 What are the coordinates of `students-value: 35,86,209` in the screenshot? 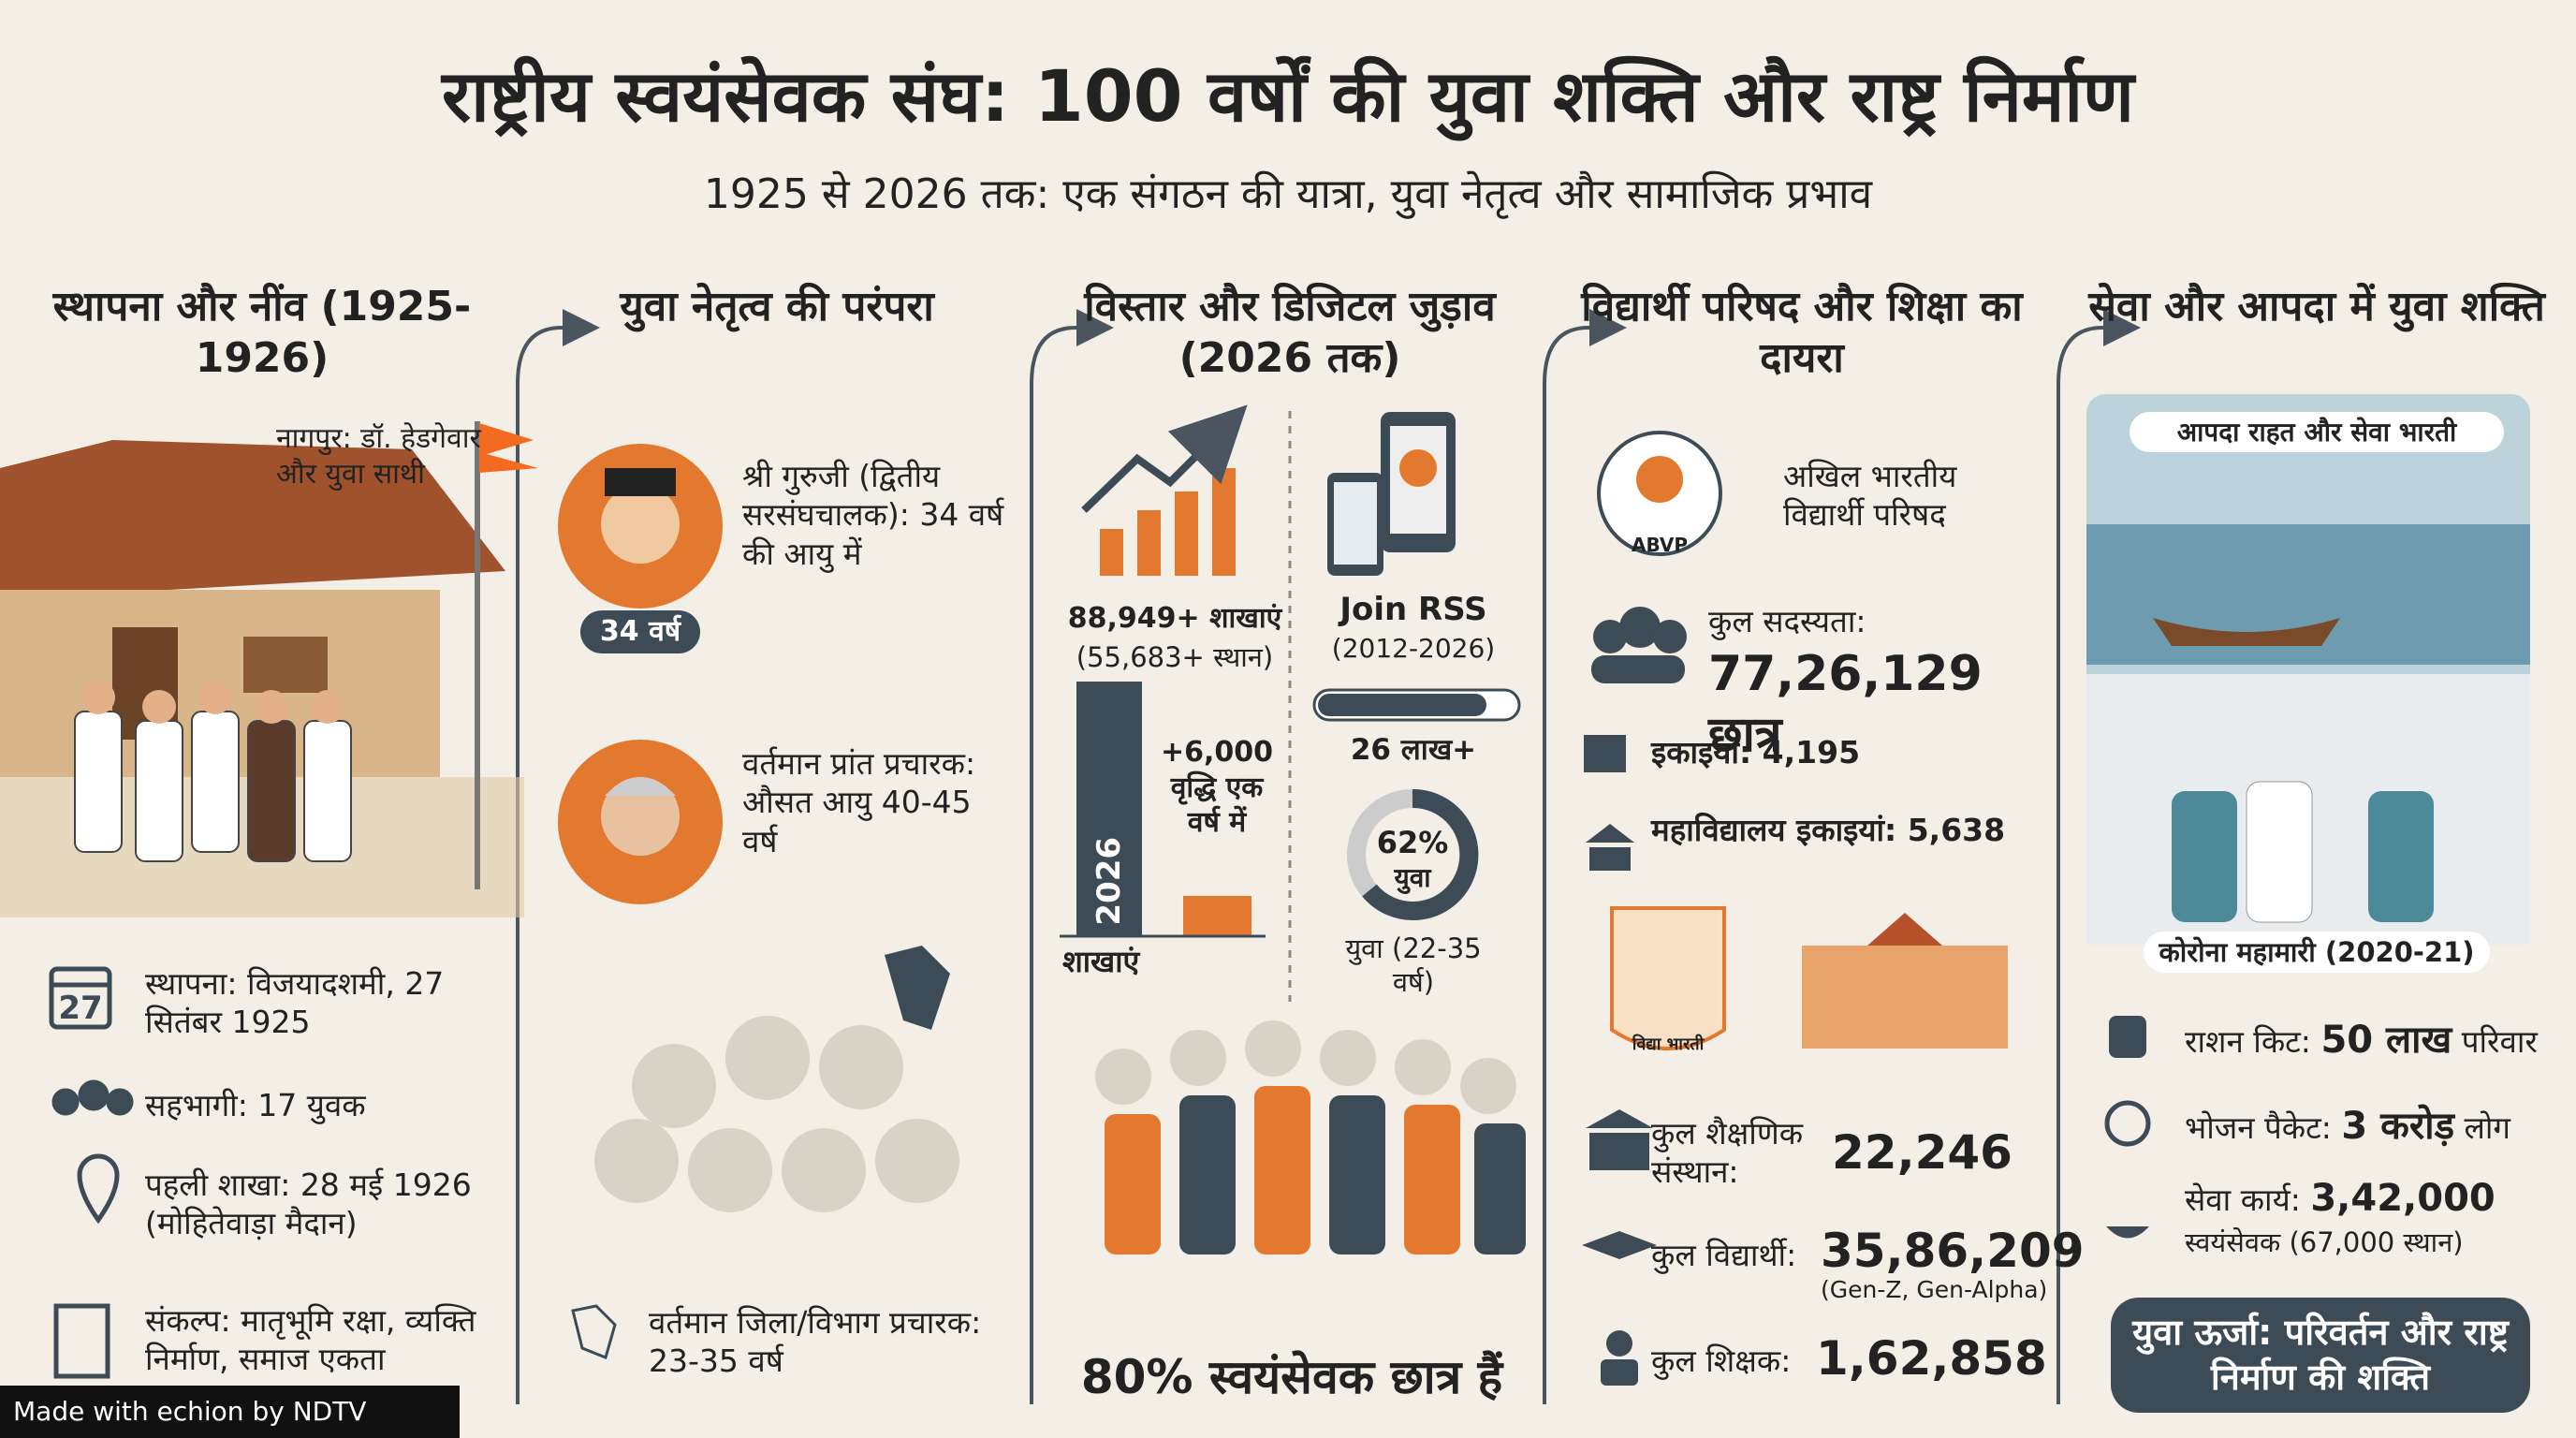 It's located at (1953, 1251).